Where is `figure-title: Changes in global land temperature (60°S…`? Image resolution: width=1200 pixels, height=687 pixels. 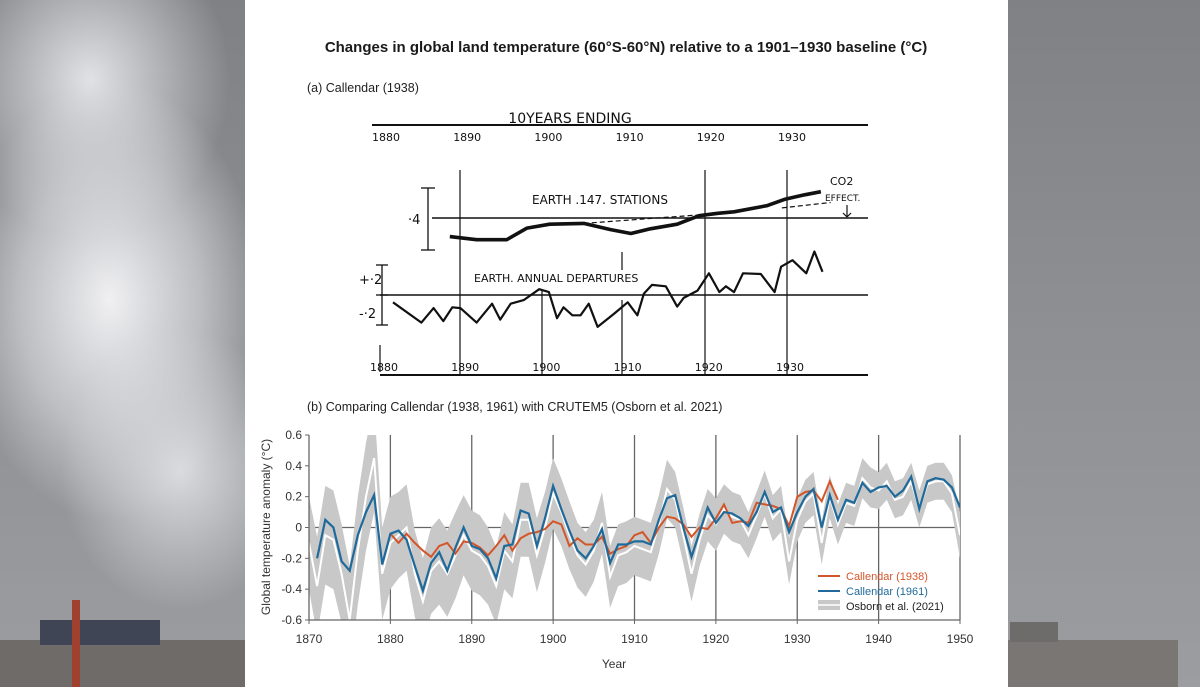
figure-title: Changes in global land temperature (60°S… is located at coordinates (626, 47).